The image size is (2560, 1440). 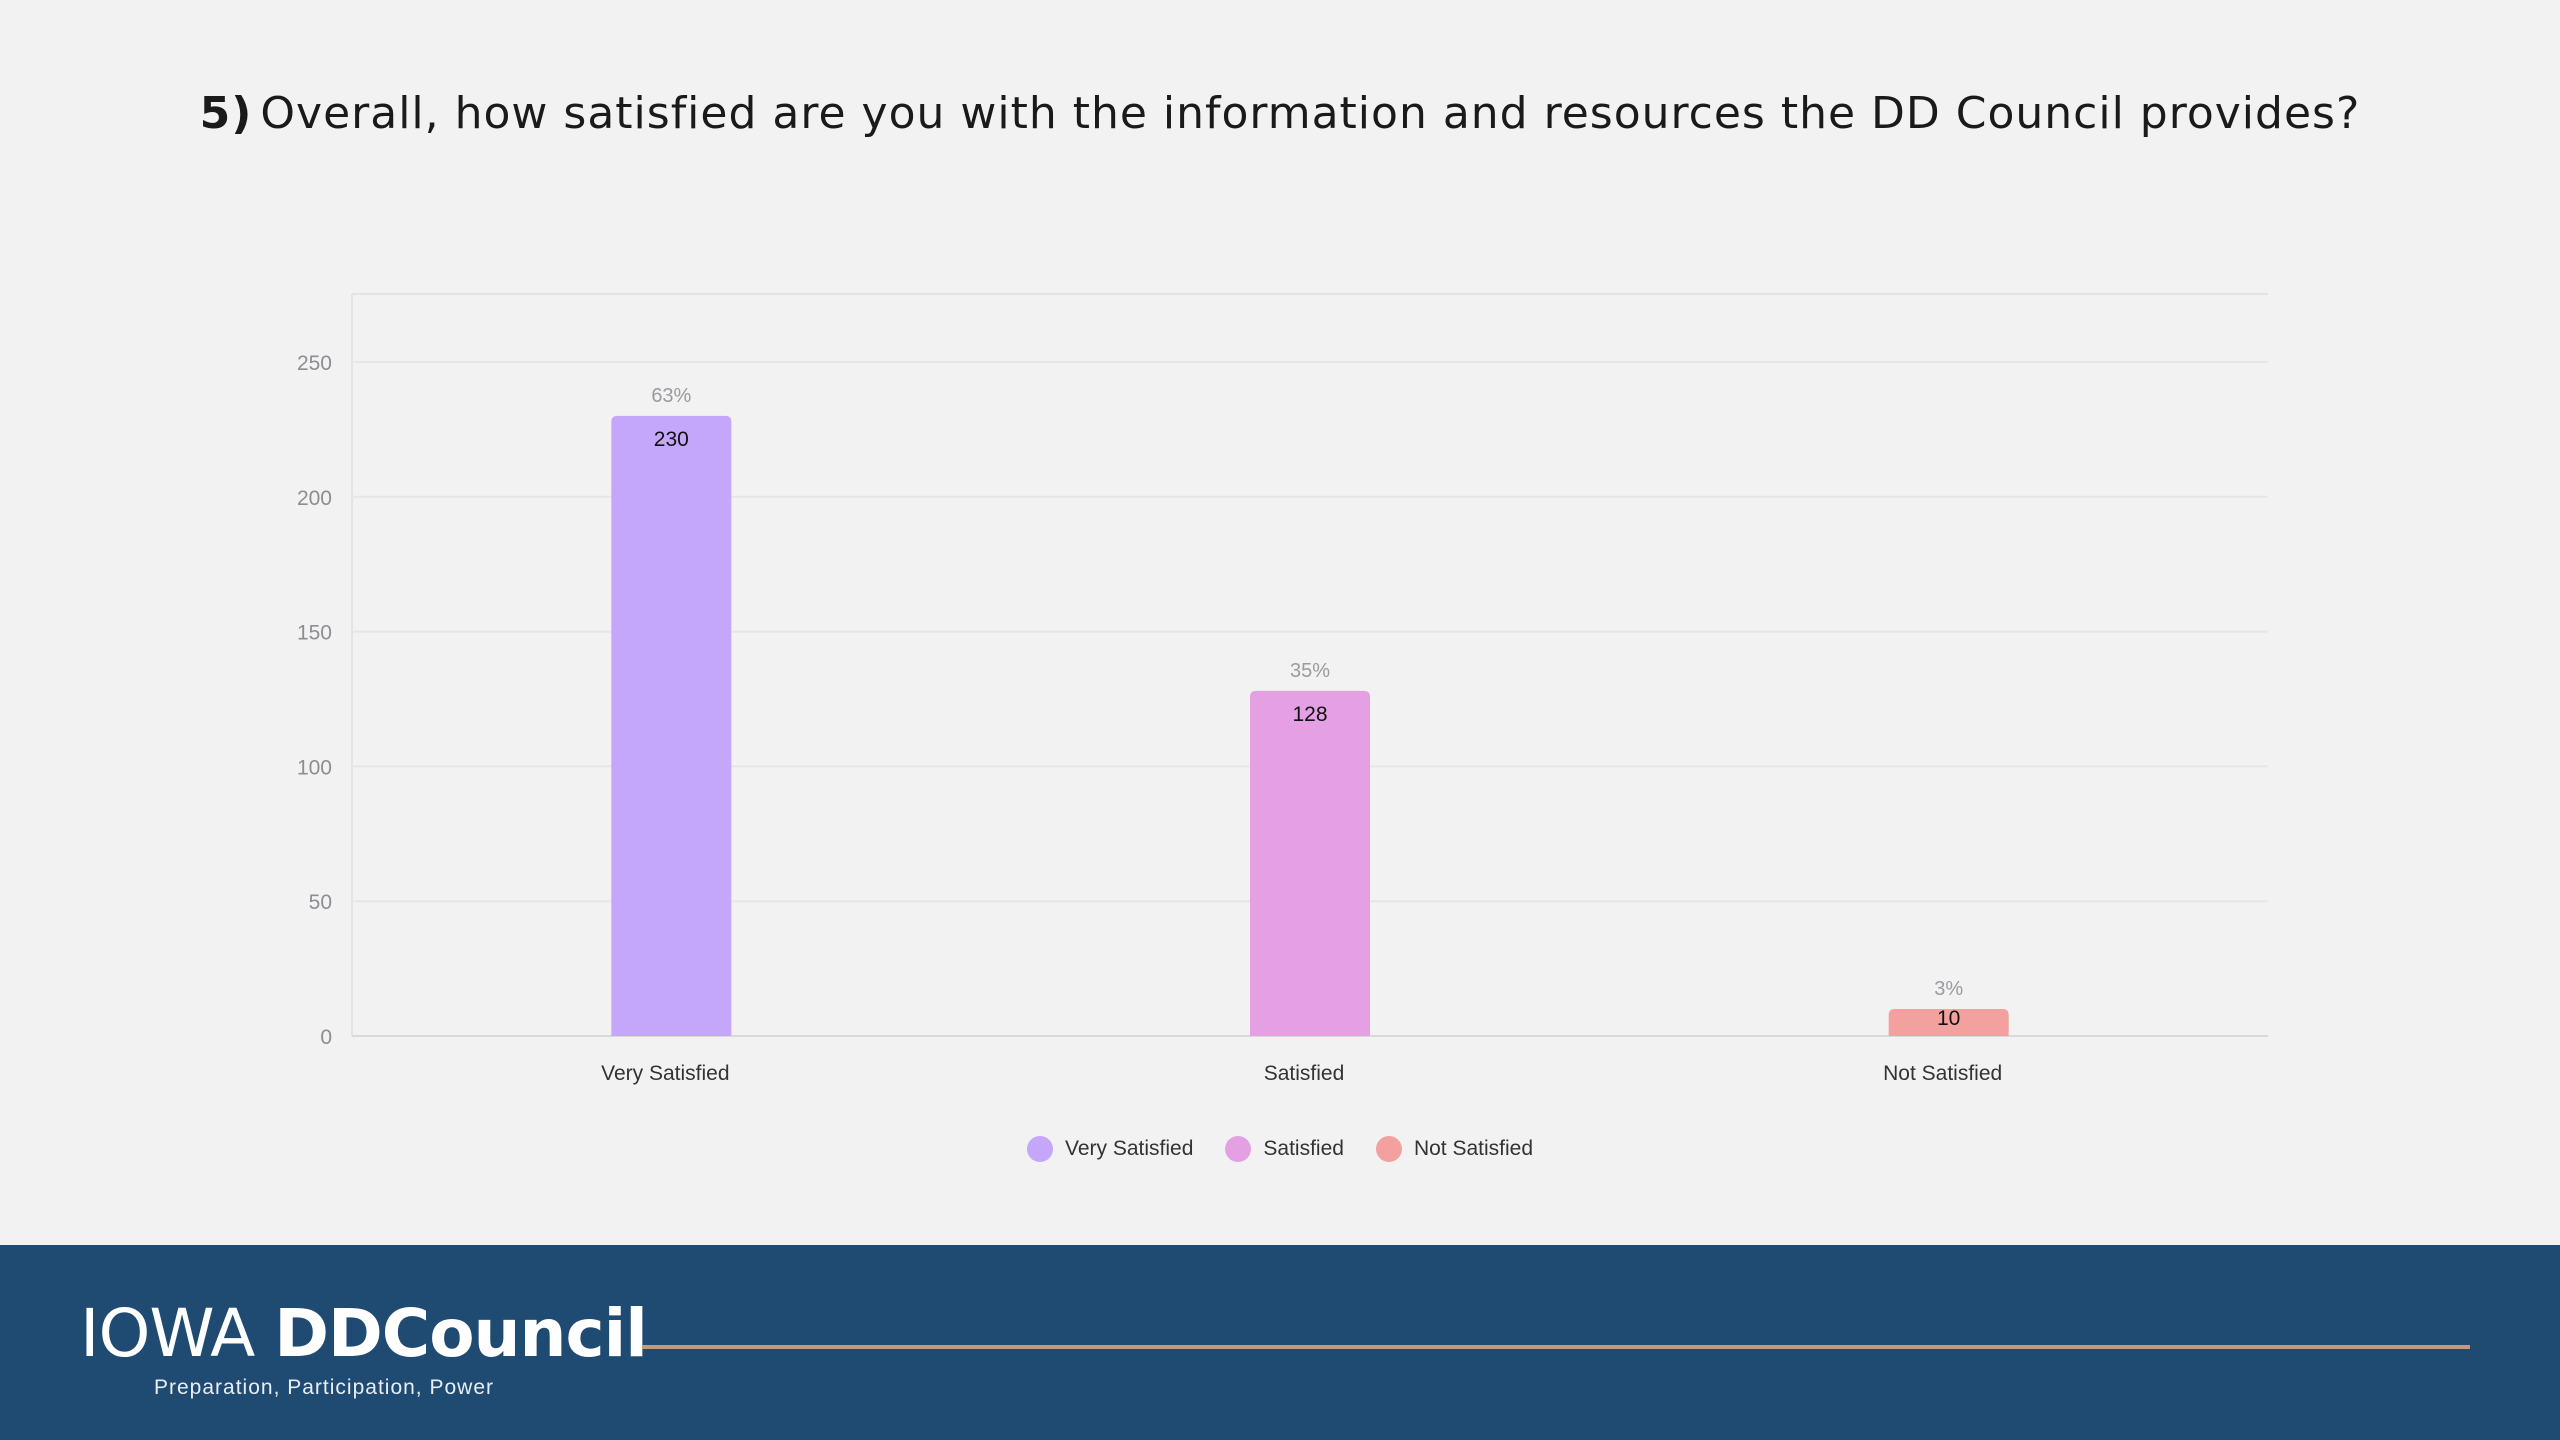 I want to click on percent-label-very-satisfied: 63%, so click(x=671, y=396).